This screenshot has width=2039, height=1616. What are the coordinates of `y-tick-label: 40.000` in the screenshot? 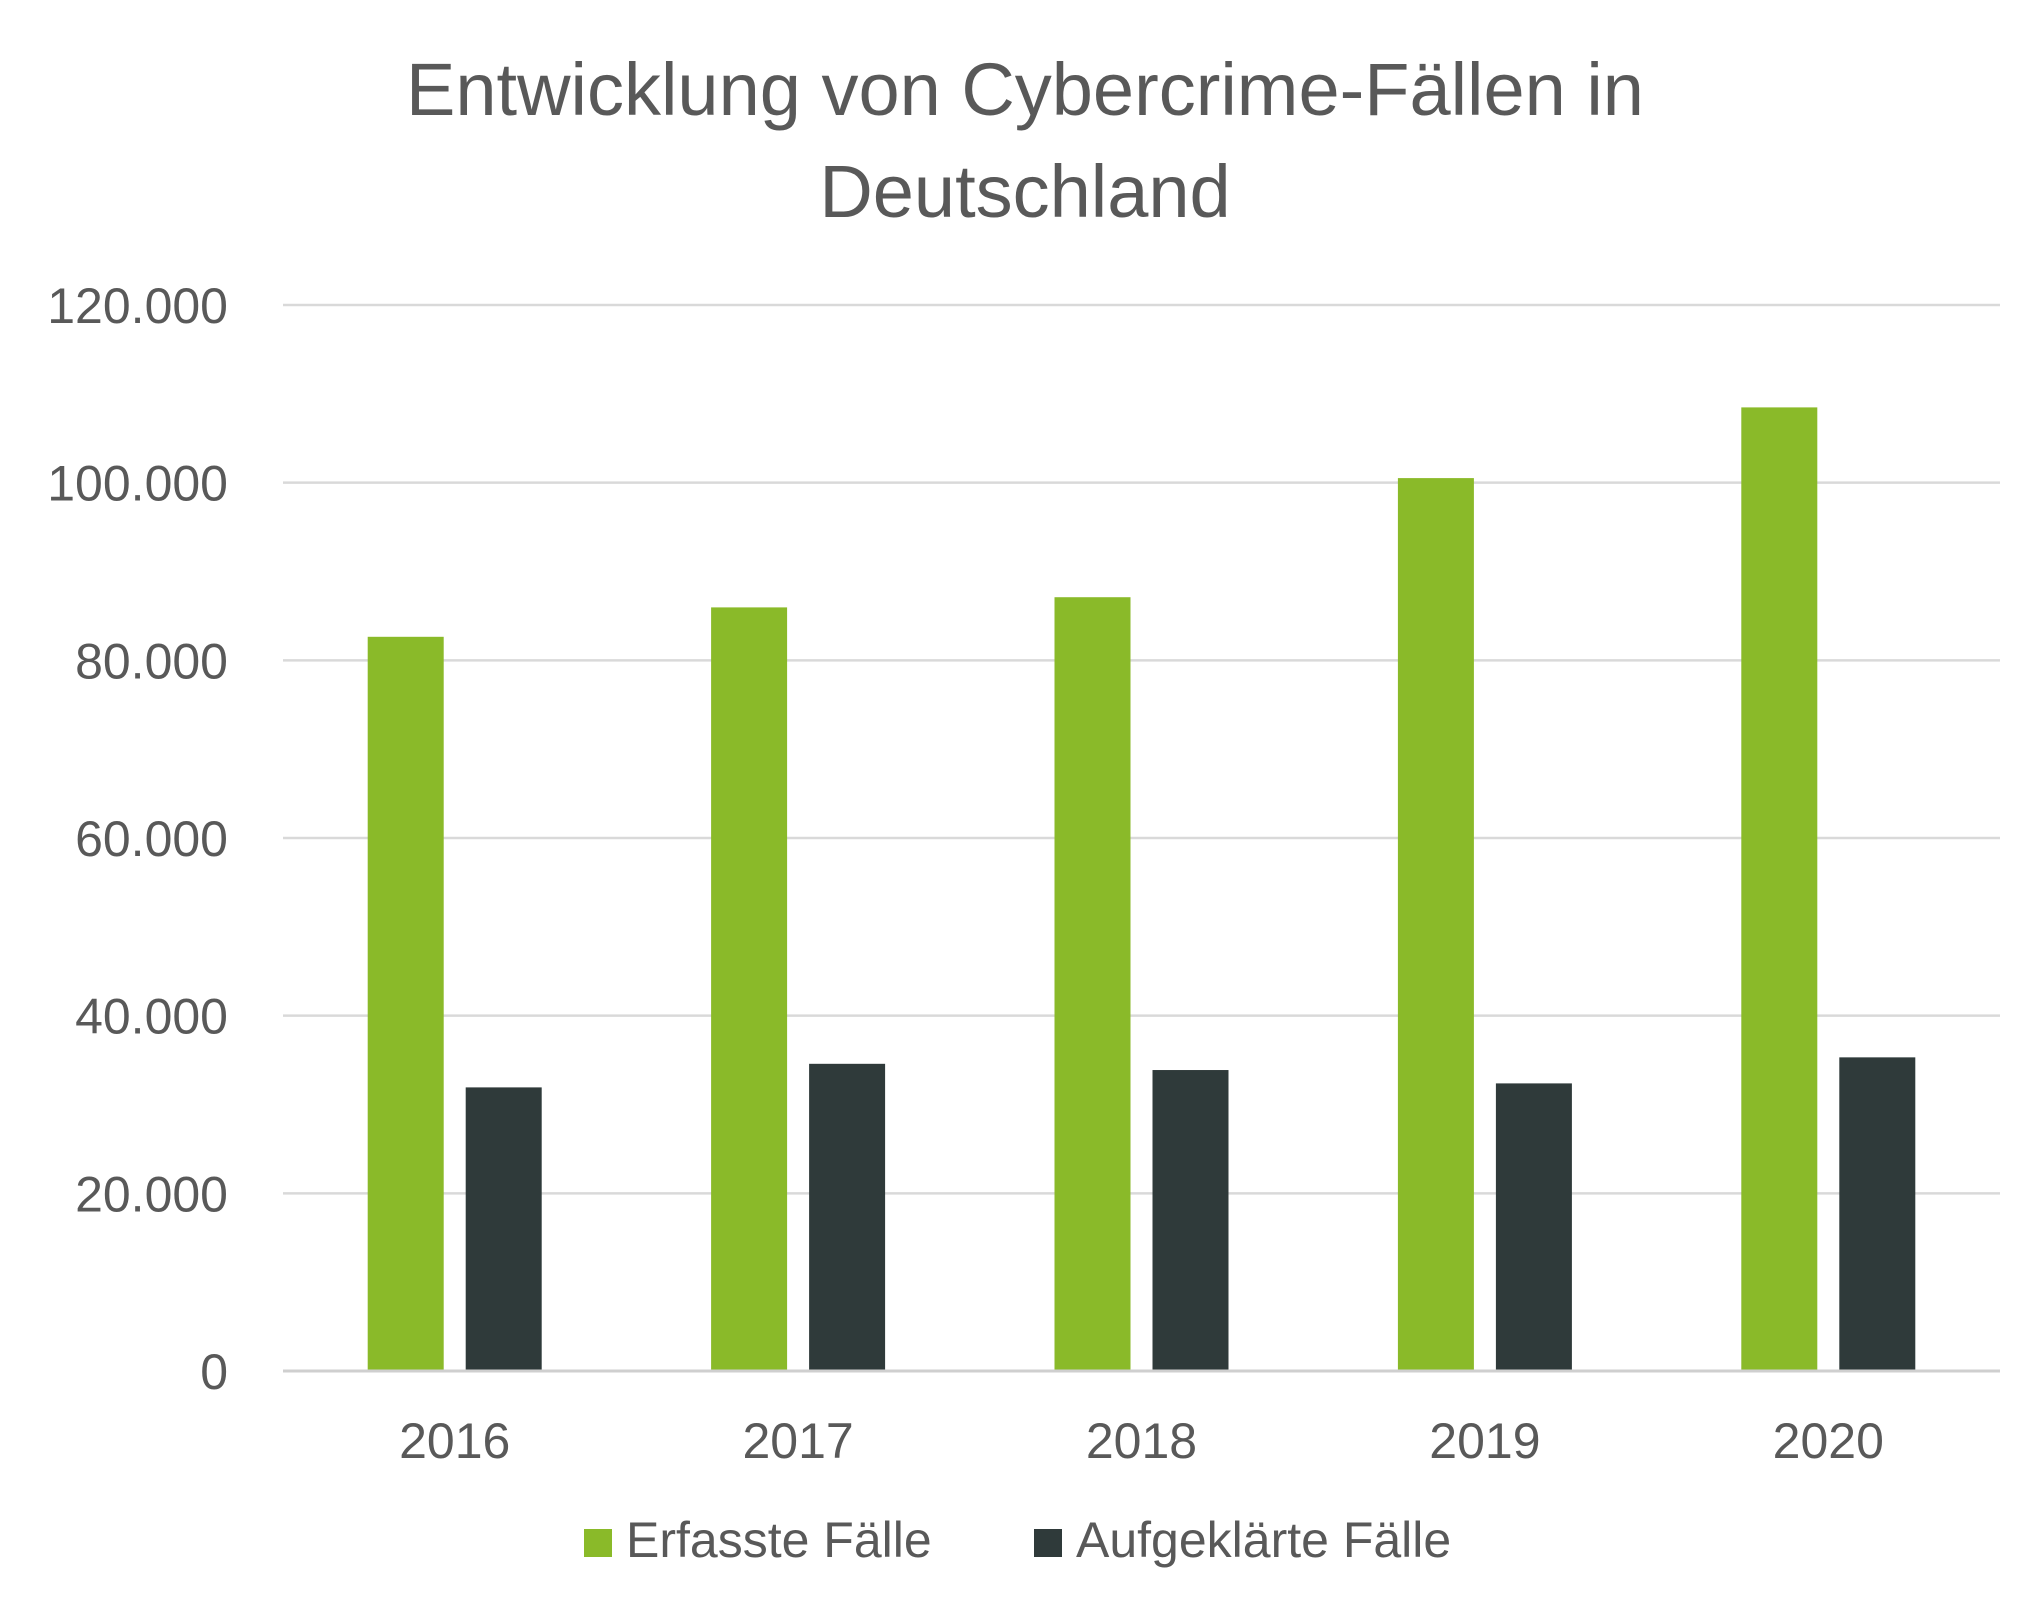 It's located at (151, 1017).